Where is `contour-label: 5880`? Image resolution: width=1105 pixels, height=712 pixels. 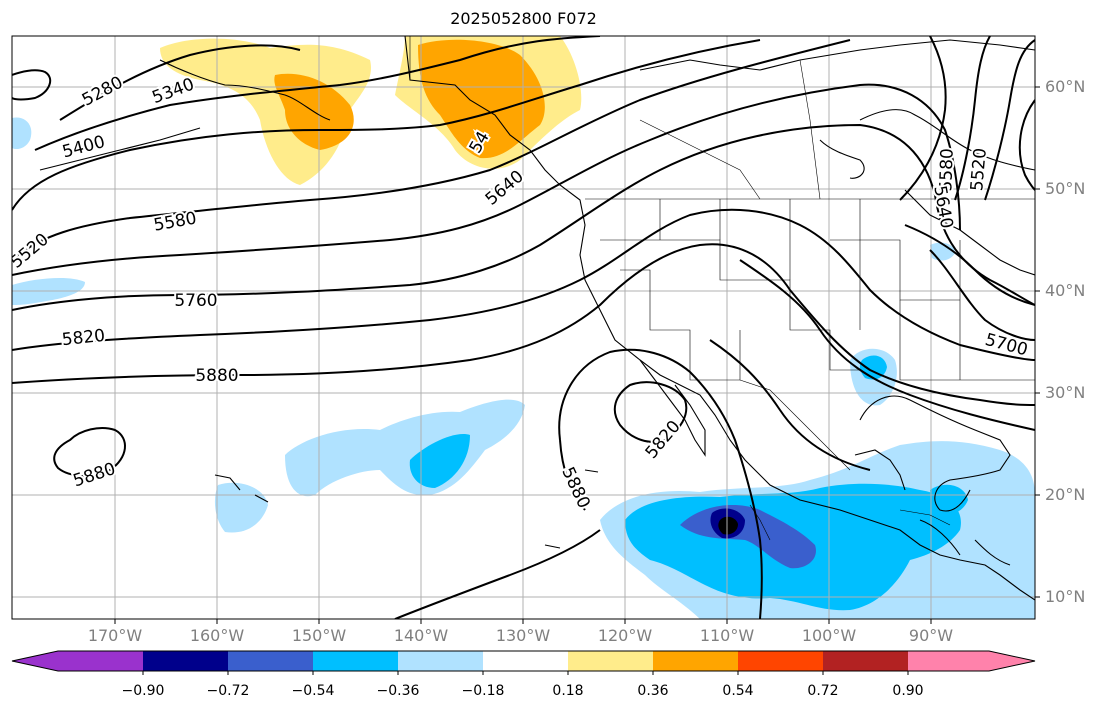 contour-label: 5880 is located at coordinates (216, 376).